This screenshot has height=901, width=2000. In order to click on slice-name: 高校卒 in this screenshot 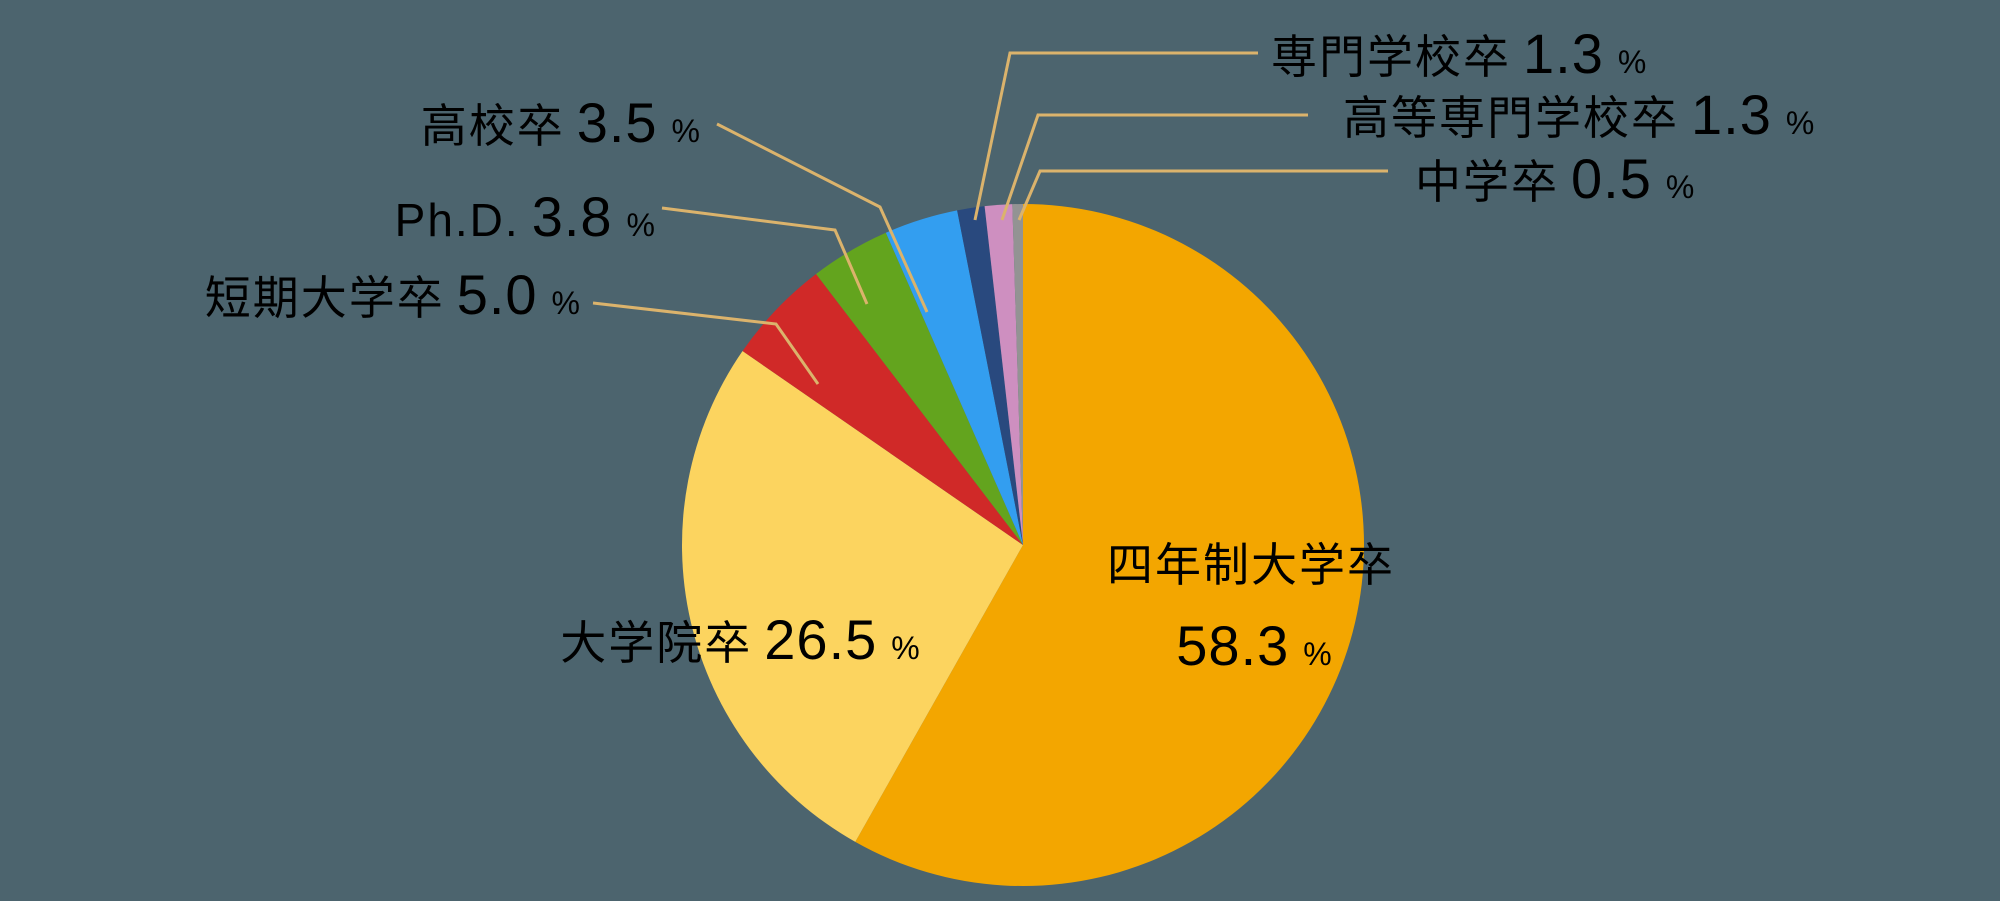, I will do `click(492, 126)`.